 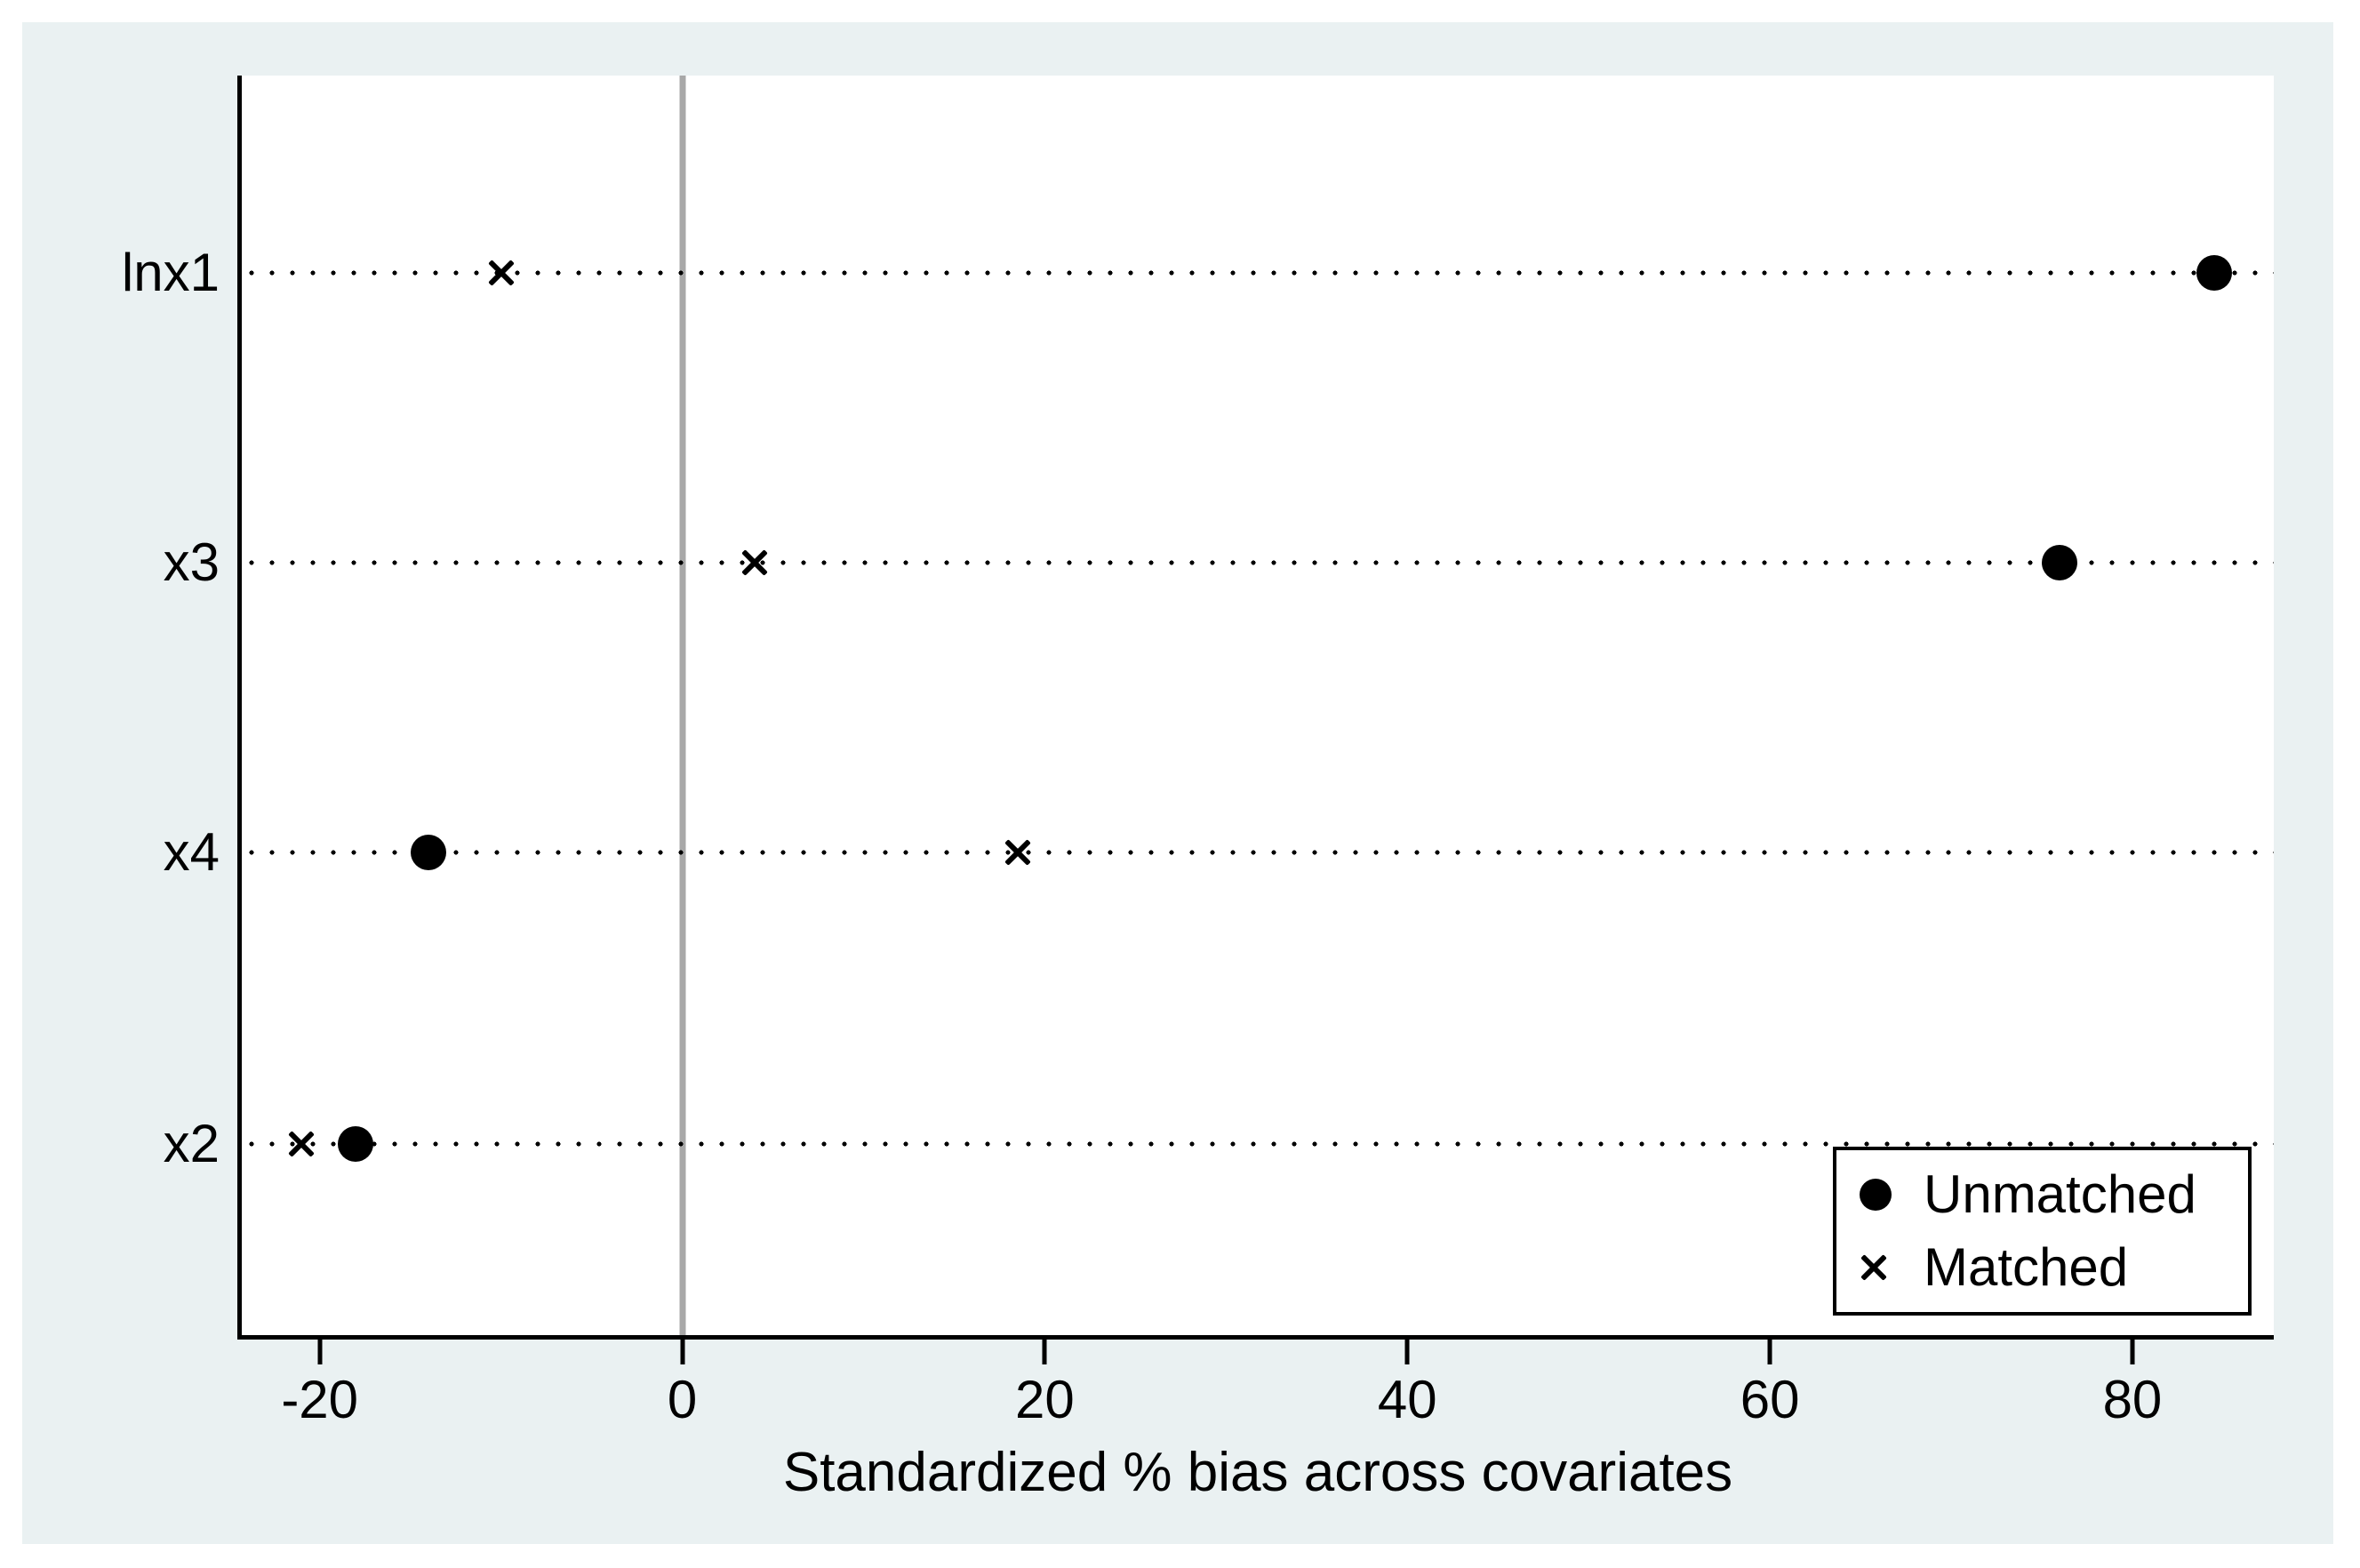 I want to click on legend-item-matched: Matched, so click(x=2054, y=1267).